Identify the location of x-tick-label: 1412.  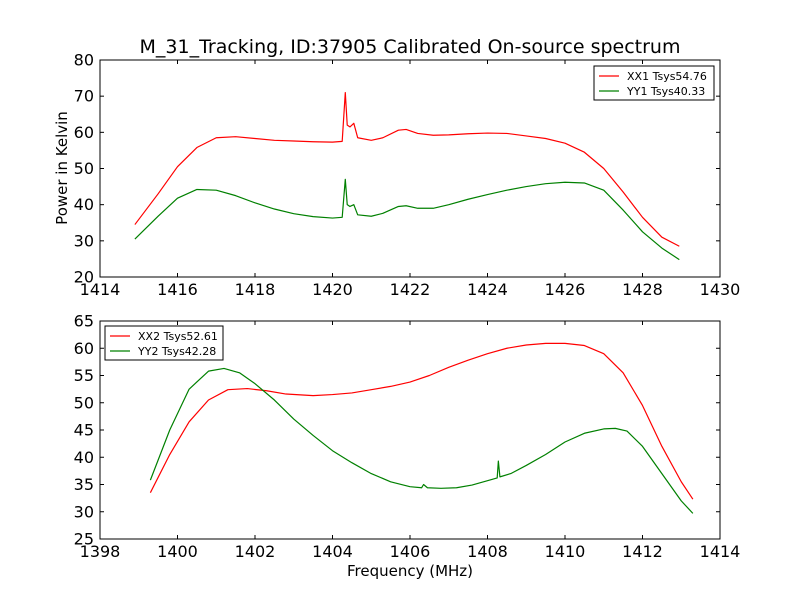
(642, 551).